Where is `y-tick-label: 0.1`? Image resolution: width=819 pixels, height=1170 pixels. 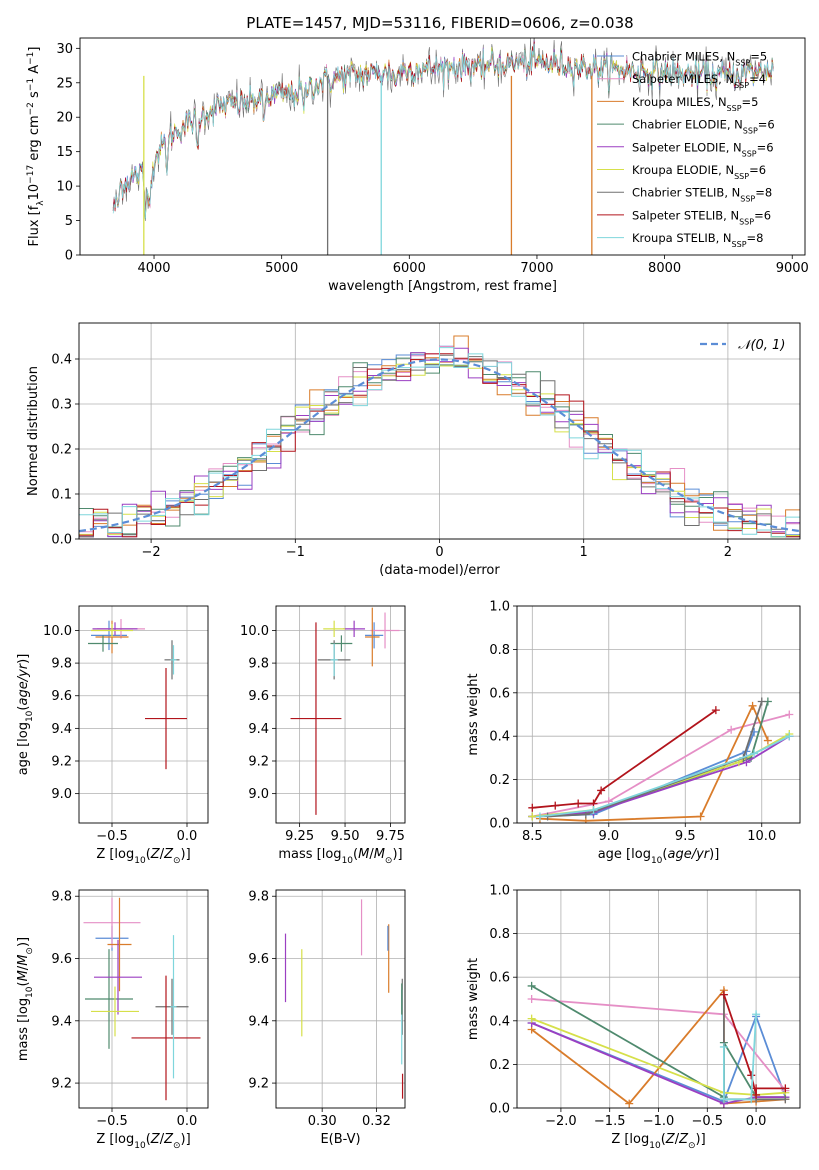 y-tick-label: 0.1 is located at coordinates (61, 495).